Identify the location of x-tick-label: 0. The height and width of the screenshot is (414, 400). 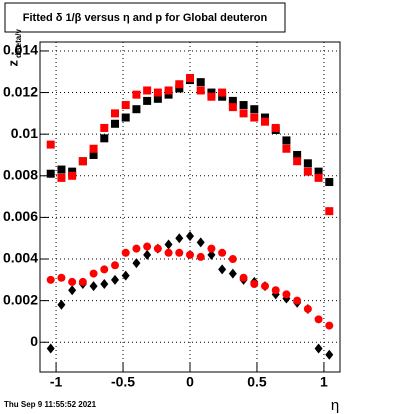
(190, 382).